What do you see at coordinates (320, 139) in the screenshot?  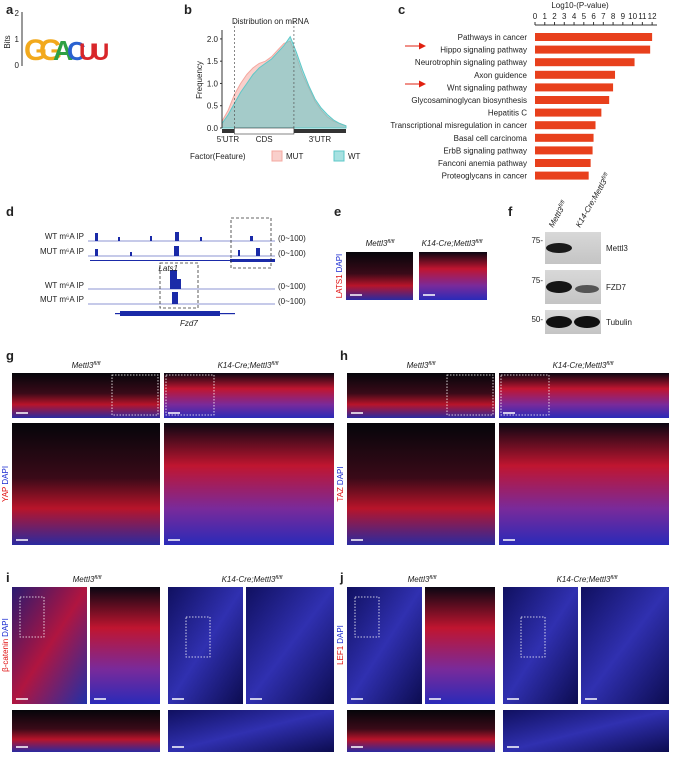 I see `region-label: 3'UTR` at bounding box center [320, 139].